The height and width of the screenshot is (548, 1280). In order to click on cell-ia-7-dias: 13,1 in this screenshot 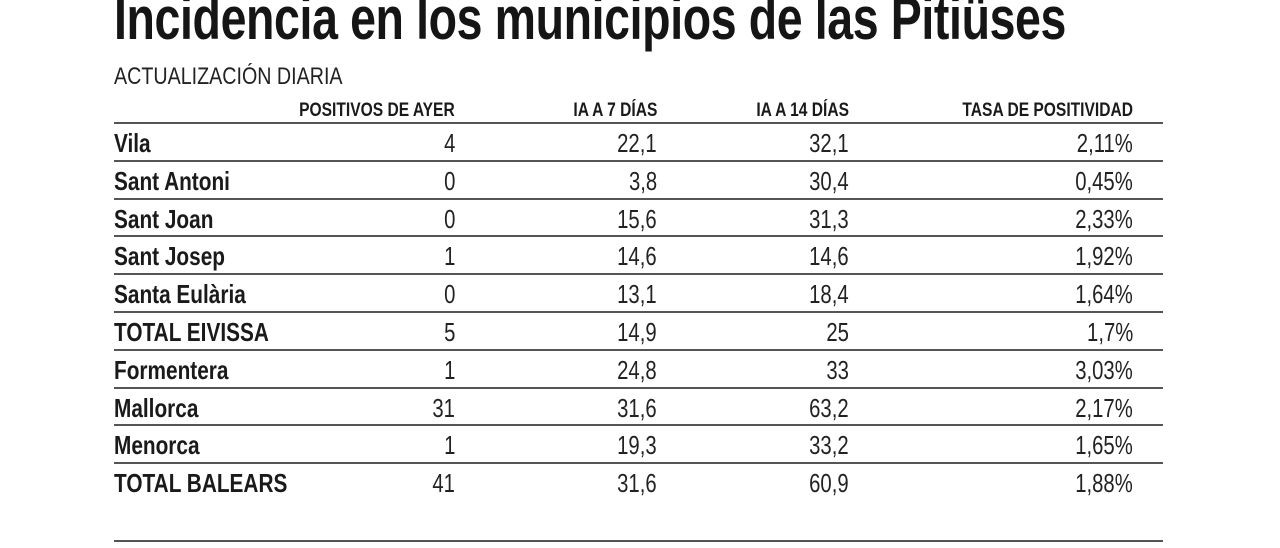, I will do `click(637, 294)`.